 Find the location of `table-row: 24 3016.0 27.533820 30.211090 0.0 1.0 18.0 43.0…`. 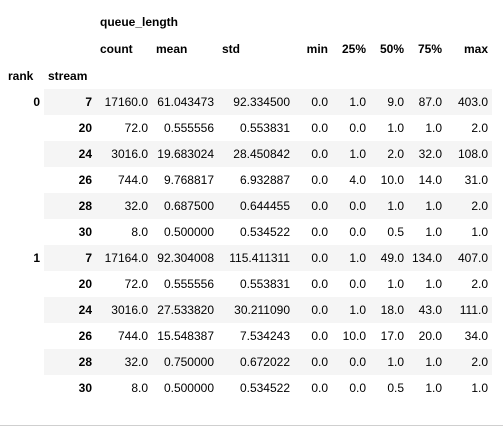

table-row: 24 3016.0 27.533820 30.211090 0.0 1.0 18.0 43.0… is located at coordinates (248, 310).